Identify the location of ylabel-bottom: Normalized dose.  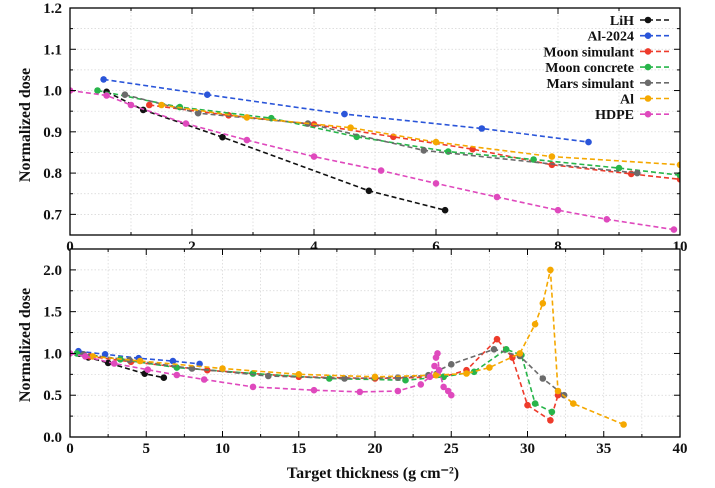
(25, 345).